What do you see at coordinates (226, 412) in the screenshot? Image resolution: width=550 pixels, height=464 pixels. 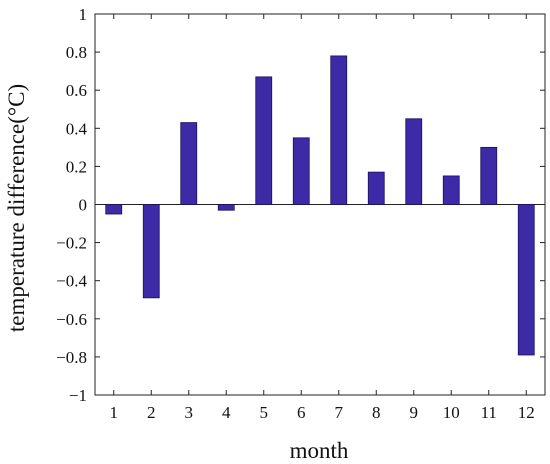 I see `x-tick-label: 4` at bounding box center [226, 412].